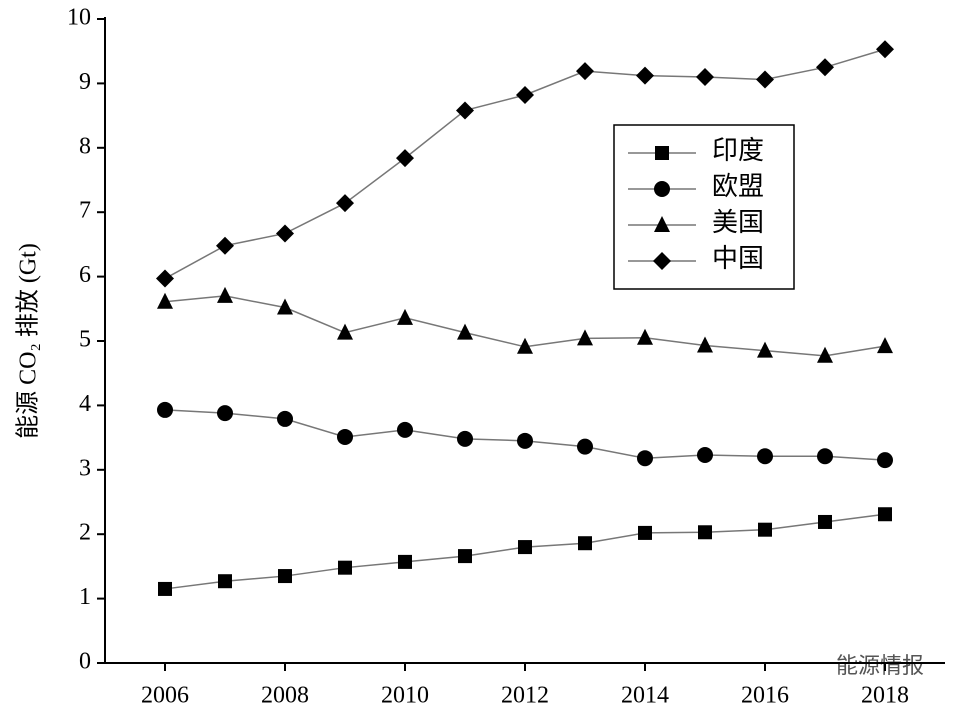 The width and height of the screenshot is (957, 709). I want to click on legend-label: 印度, so click(738, 150).